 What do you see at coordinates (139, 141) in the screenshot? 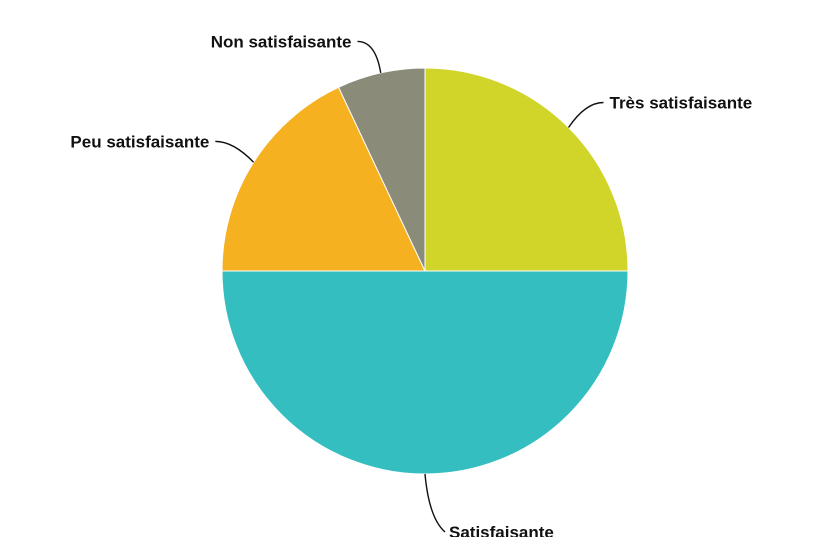
I see `slice-label-peu-satisfaisante: Peu satisfaisante` at bounding box center [139, 141].